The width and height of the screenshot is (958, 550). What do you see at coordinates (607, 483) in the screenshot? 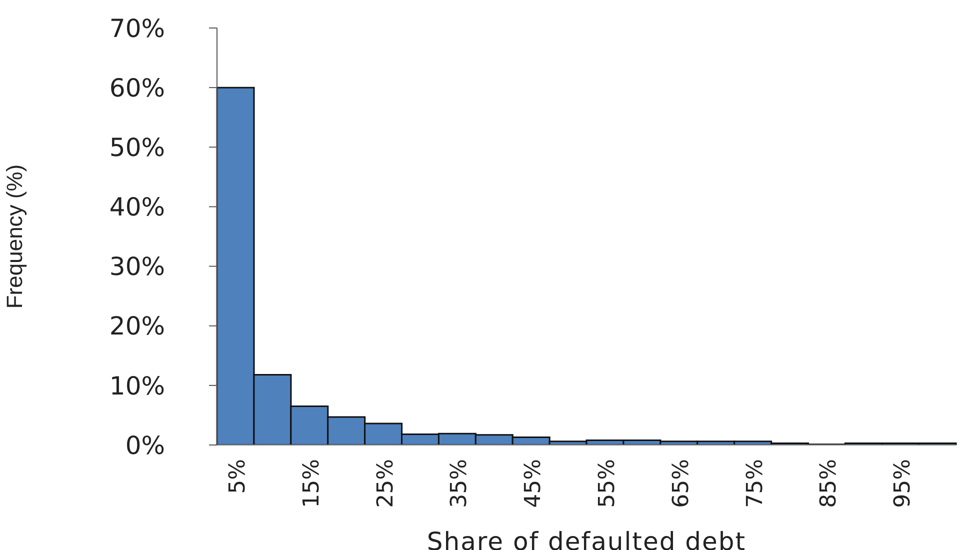
I see `x-tick-label: 55%` at bounding box center [607, 483].